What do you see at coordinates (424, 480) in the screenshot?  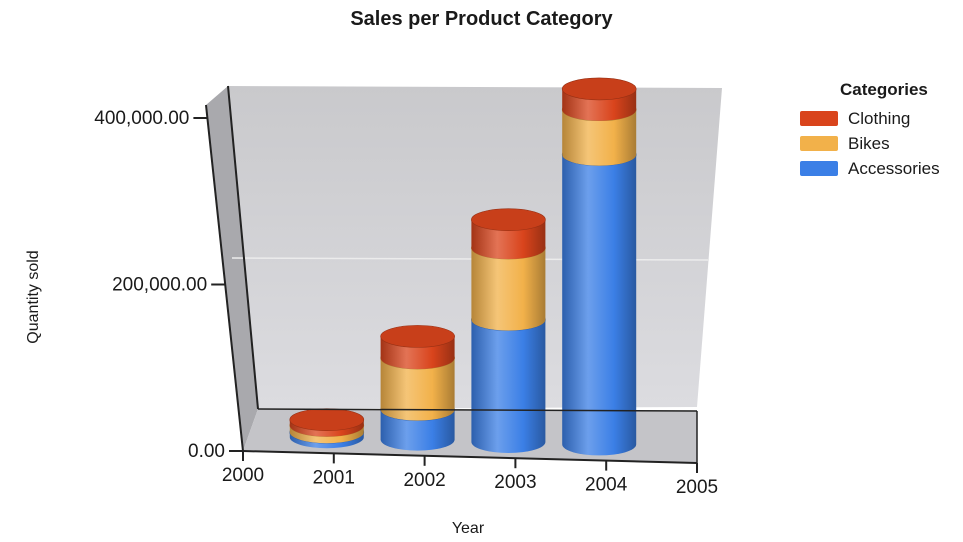 I see `x-tick-label: 2002` at bounding box center [424, 480].